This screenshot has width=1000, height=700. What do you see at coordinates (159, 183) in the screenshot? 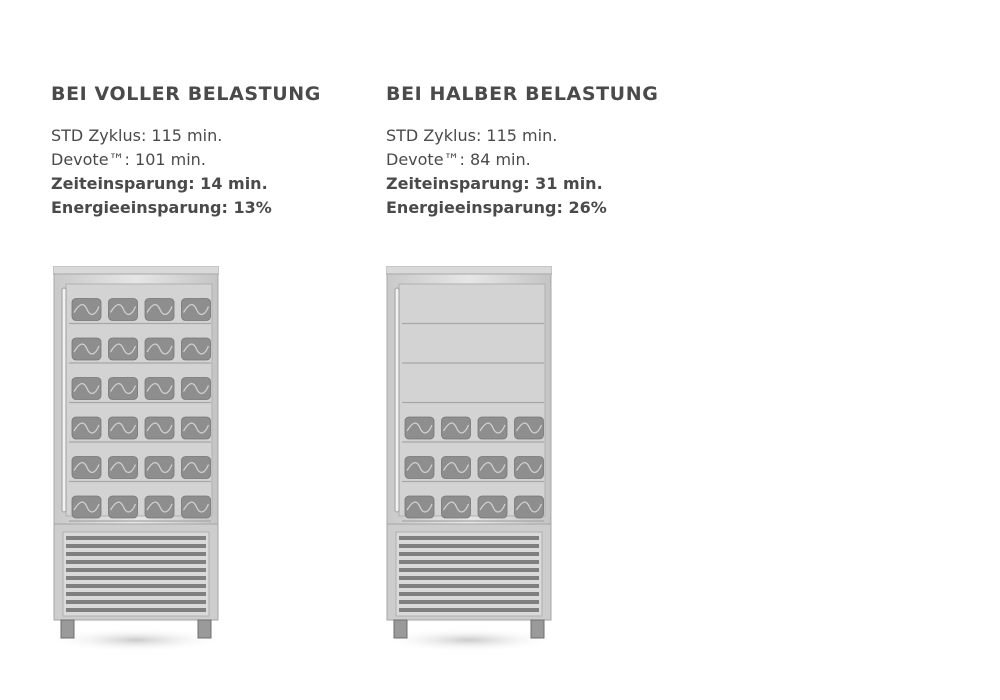
I see `full-load-time-saving: Zeiteinsparung: 14 min.` at bounding box center [159, 183].